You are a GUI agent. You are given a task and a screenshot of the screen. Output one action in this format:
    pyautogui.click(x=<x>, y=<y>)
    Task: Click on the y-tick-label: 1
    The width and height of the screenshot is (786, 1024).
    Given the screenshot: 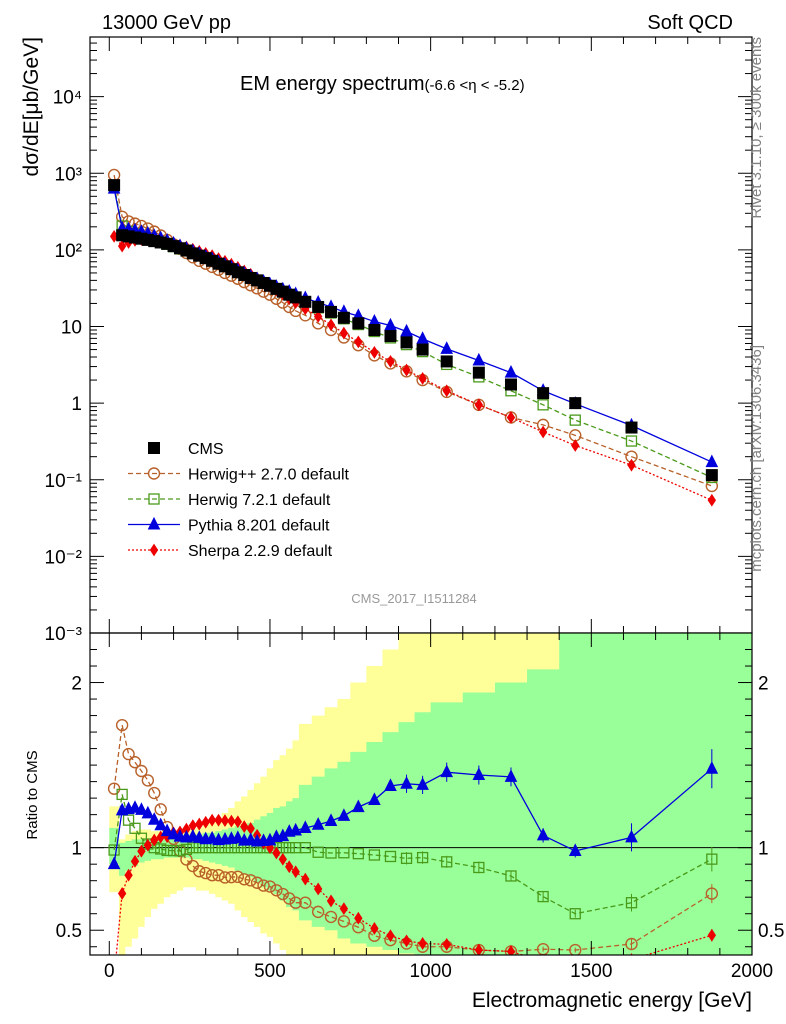 What is the action you would take?
    pyautogui.click(x=76, y=404)
    